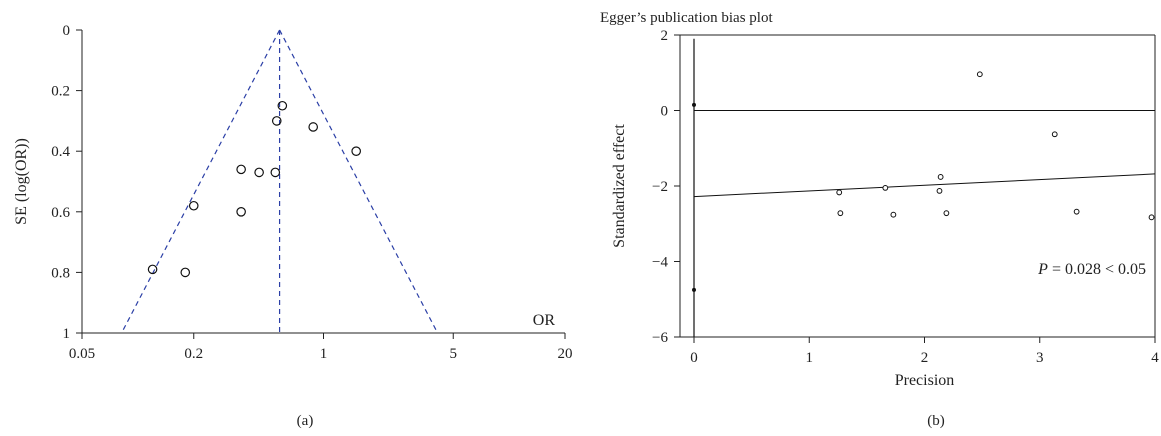  Describe the element at coordinates (193, 354) in the screenshot. I see `x-tick-label: 0.2` at that location.